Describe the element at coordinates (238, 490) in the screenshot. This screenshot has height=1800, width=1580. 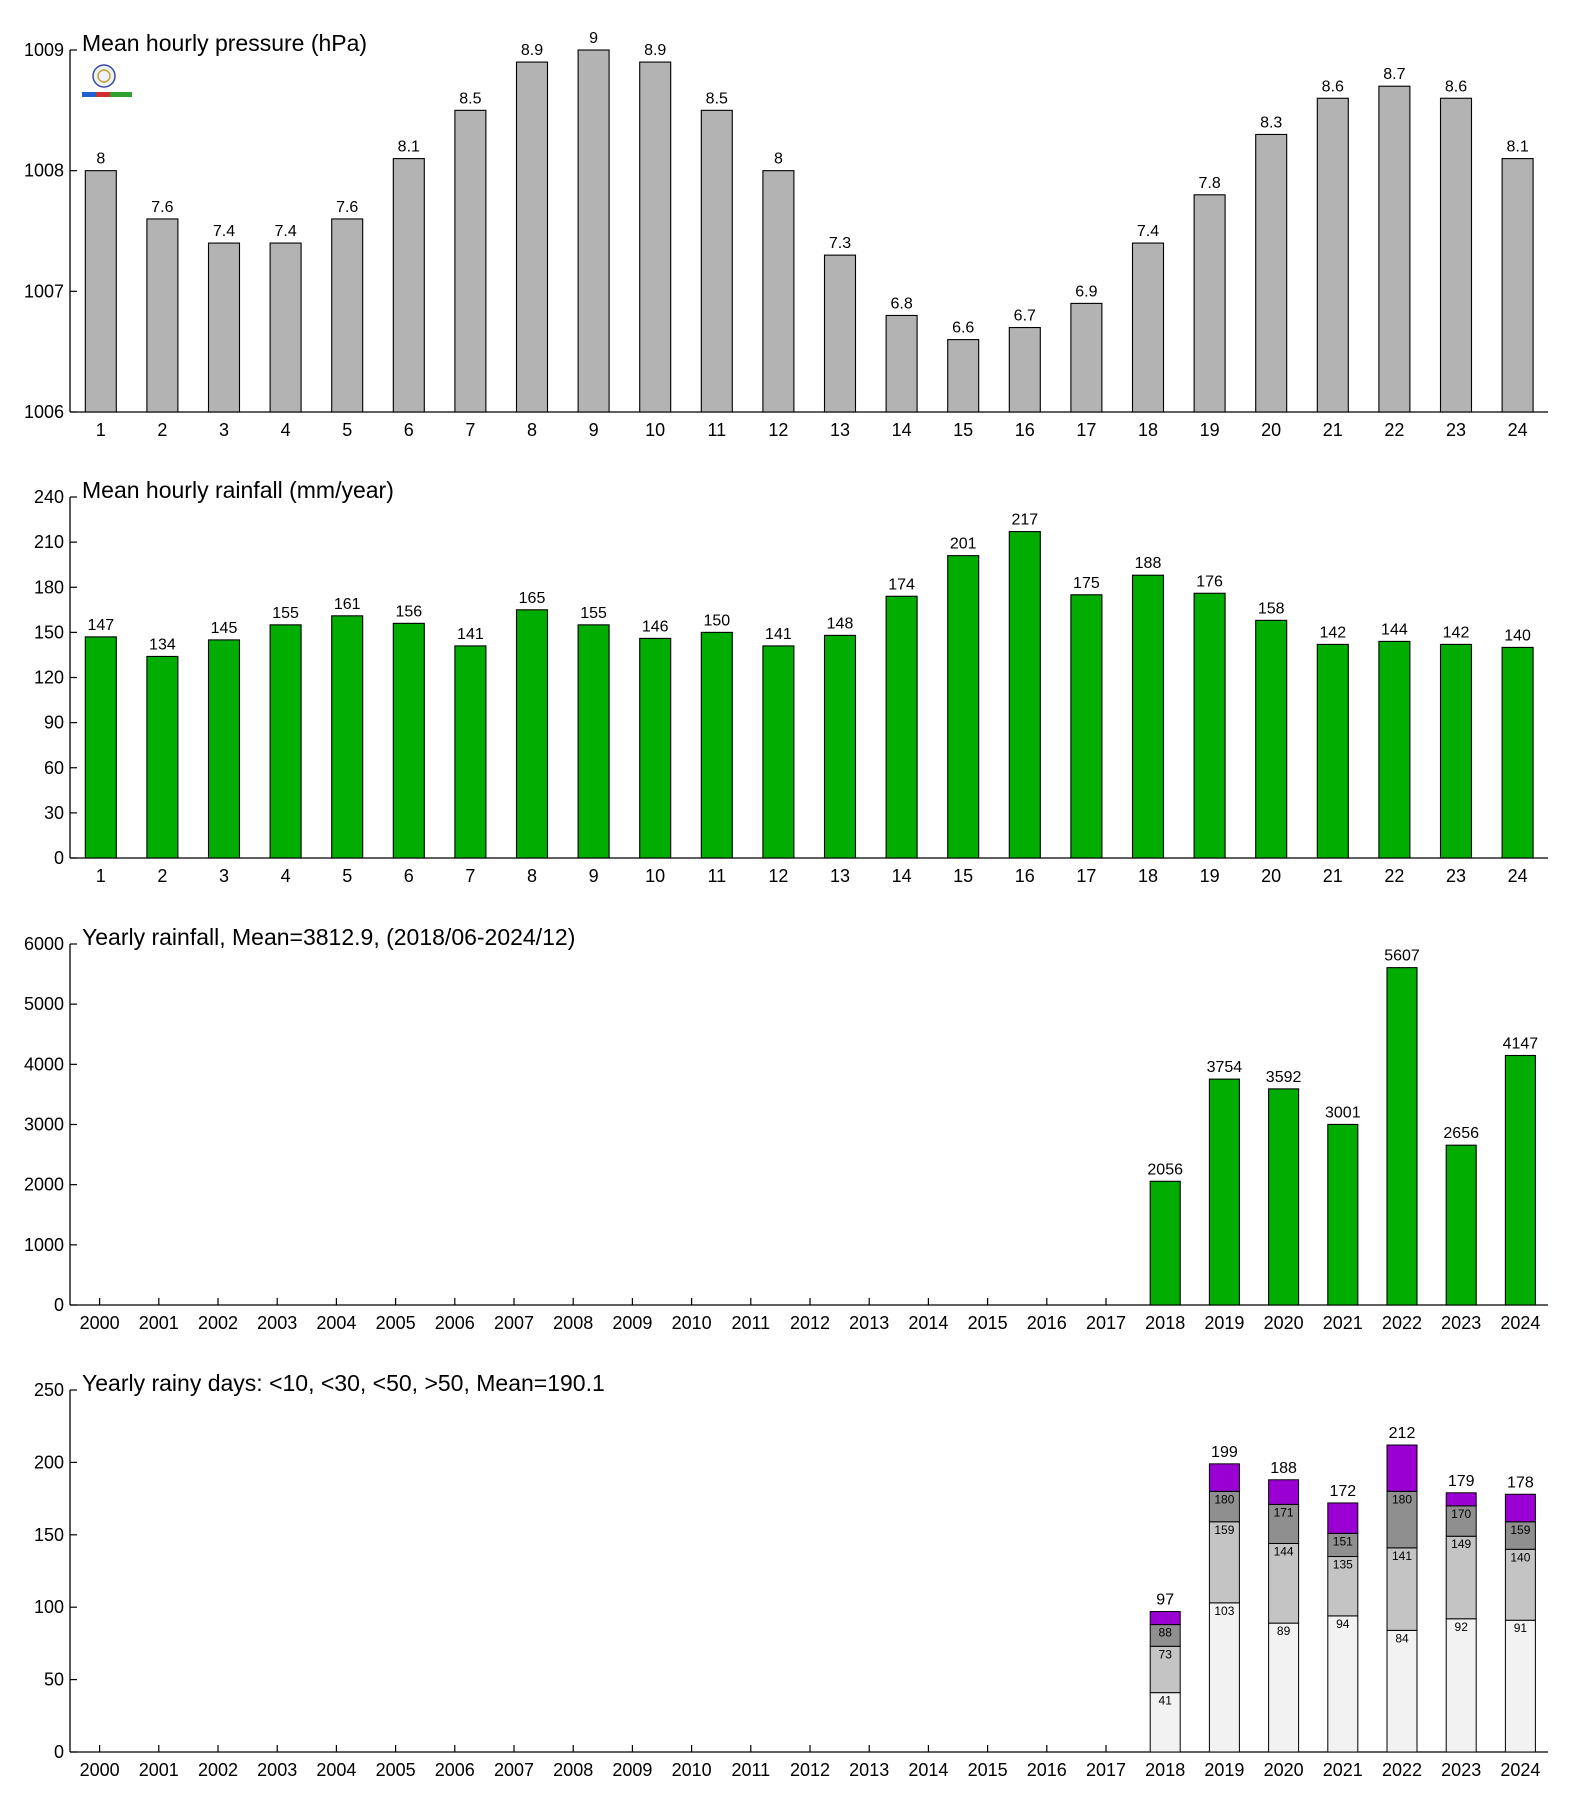
I see `chart-title: Mean hourly rainfall (mm/year)` at that location.